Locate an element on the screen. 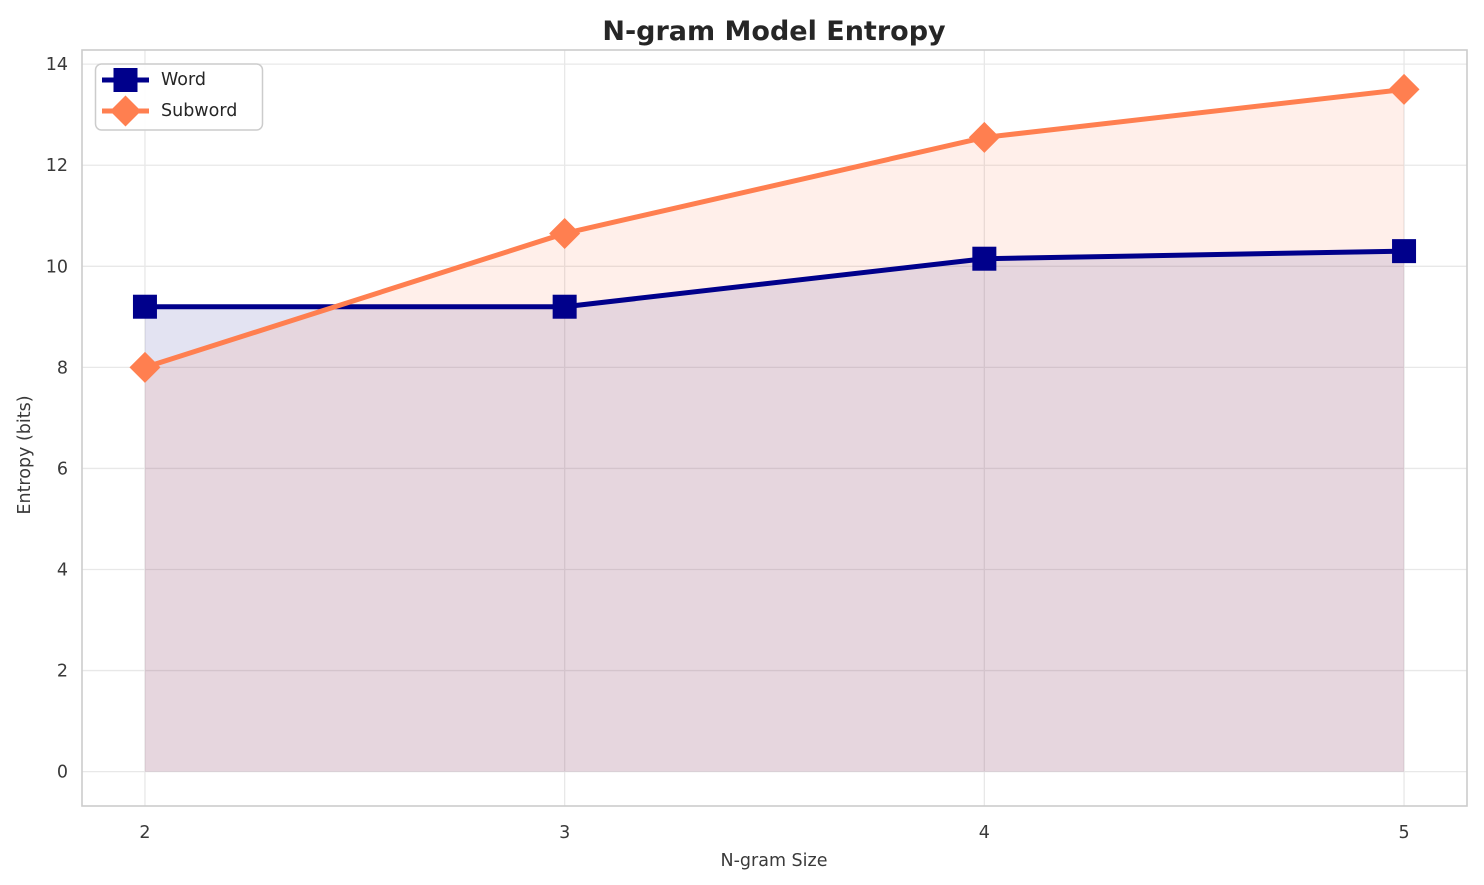  x-axis-label: N-gram Size is located at coordinates (774, 861).